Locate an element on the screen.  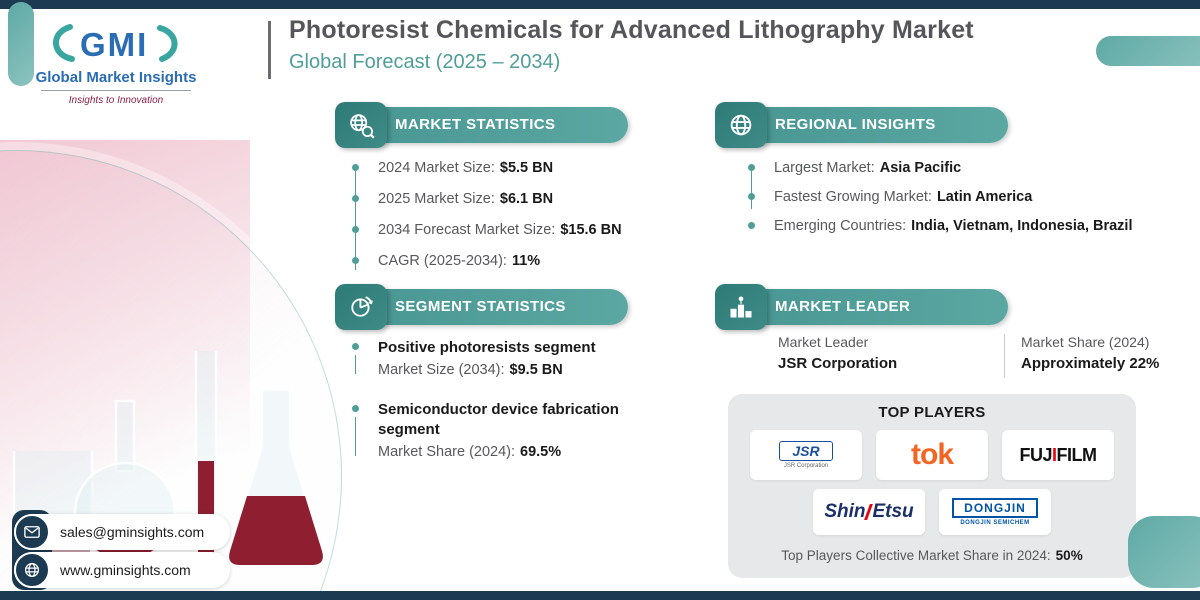
jsr-logo: JSR is located at coordinates (806, 451).